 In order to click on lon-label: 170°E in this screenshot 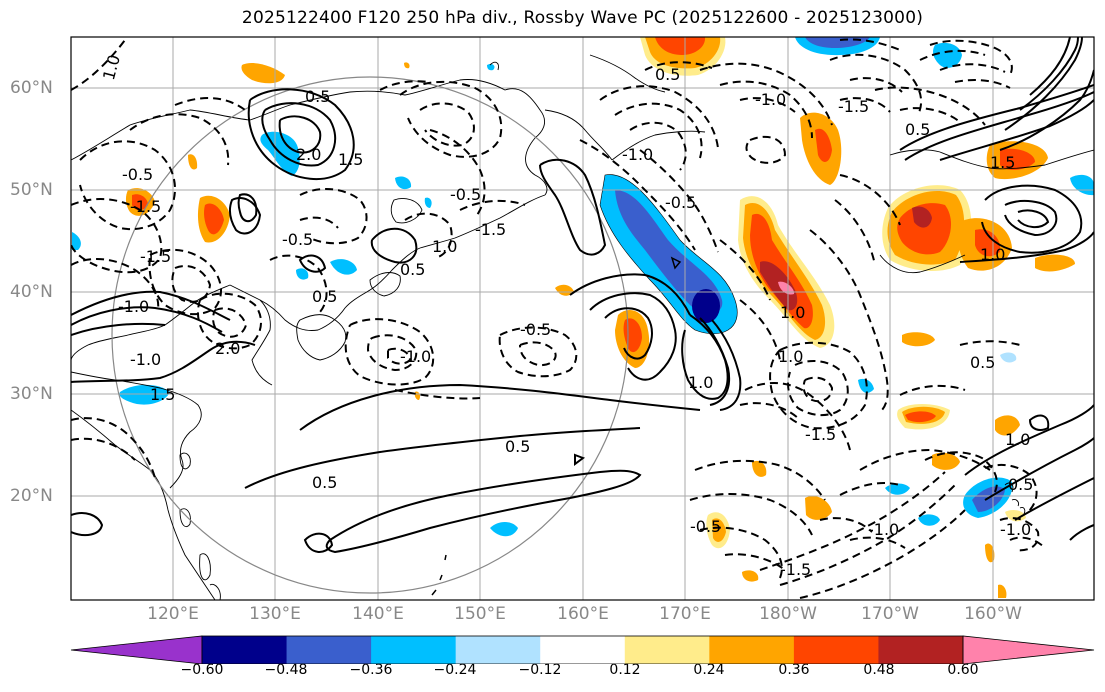, I will do `click(685, 614)`.